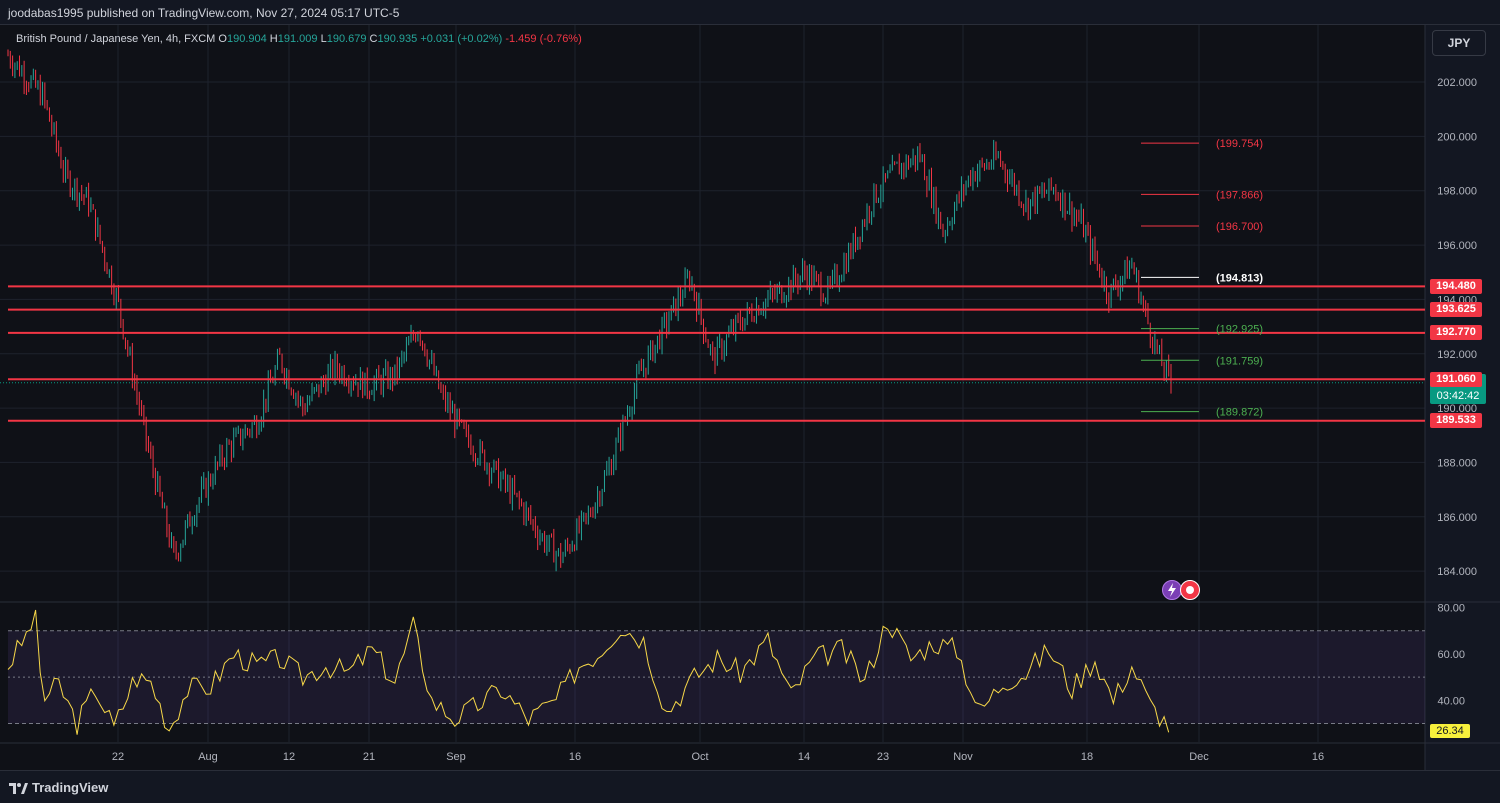 The image size is (1500, 803). Describe the element at coordinates (461, 39) in the screenshot. I see `change-value: +0.031 (+0.02%)` at that location.